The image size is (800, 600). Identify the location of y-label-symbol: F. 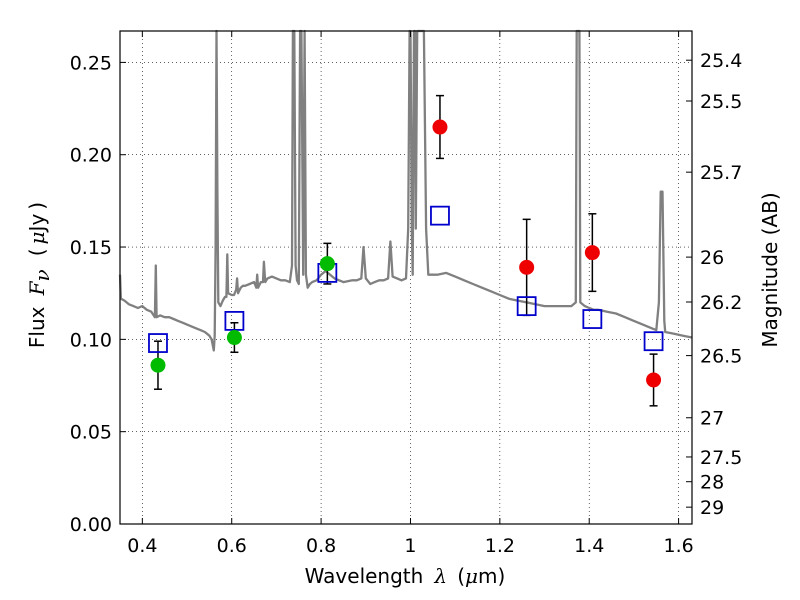
(37, 288).